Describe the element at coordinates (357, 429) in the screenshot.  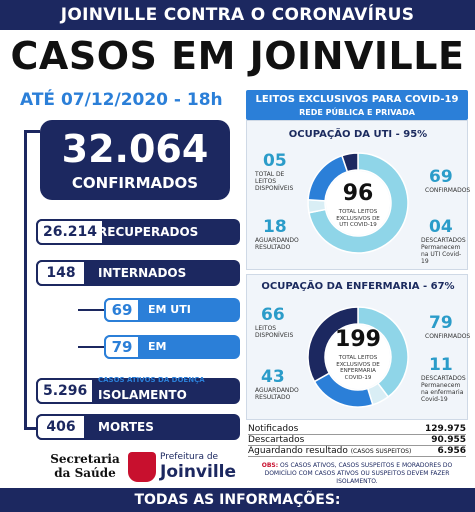
I see `stats-row: Notificados 129.975` at that location.